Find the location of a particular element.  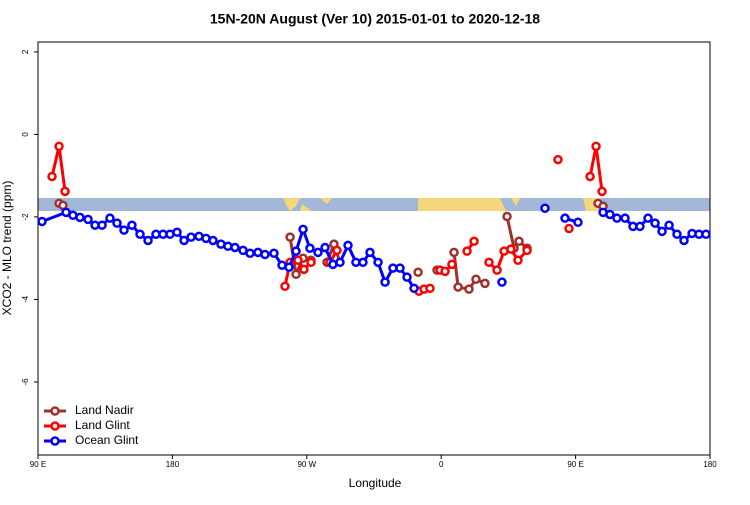

y-tick-label: -2 is located at coordinates (25, 217).